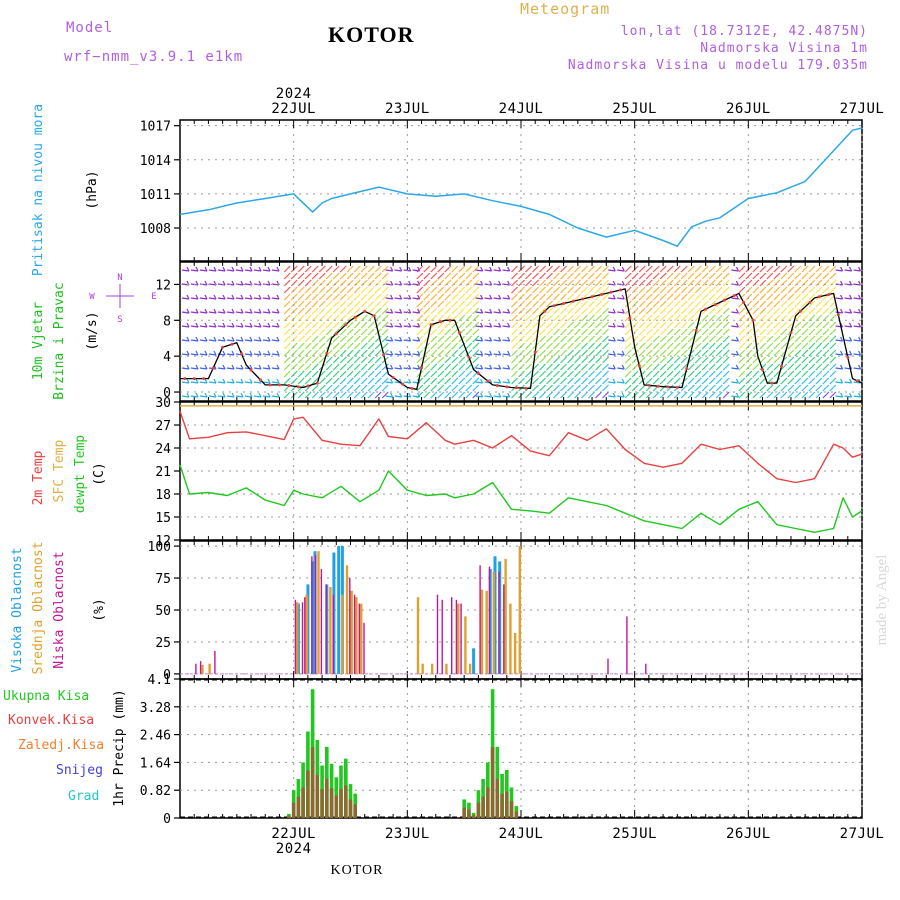  What do you see at coordinates (163, 495) in the screenshot?
I see `temperature-tick-label: 18` at bounding box center [163, 495].